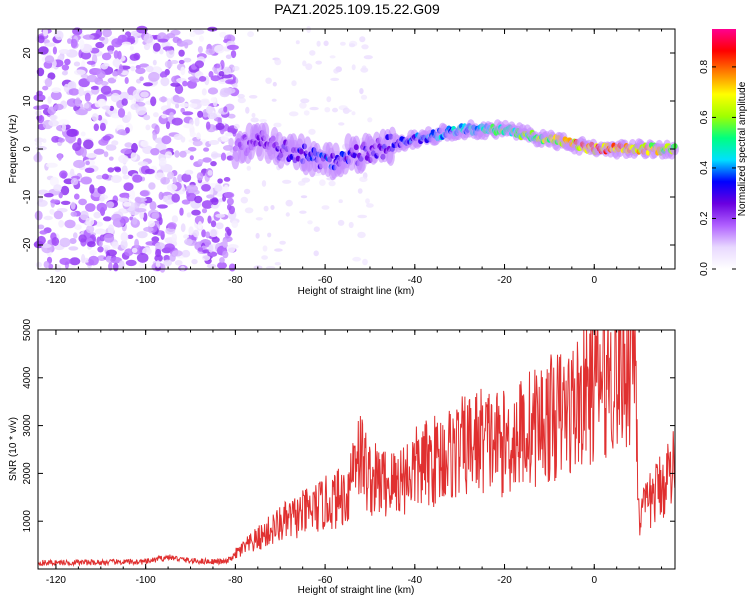 This screenshot has height=600, width=750. Describe the element at coordinates (724, 149) in the screenshot. I see `colorbar-gradient` at that location.